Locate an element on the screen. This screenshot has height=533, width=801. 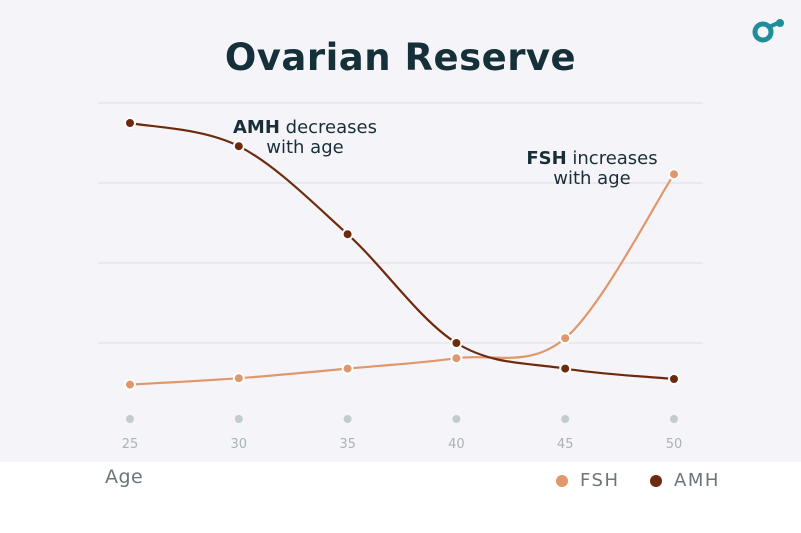
annotation-amh: AMH decreases with age is located at coordinates (305, 137).